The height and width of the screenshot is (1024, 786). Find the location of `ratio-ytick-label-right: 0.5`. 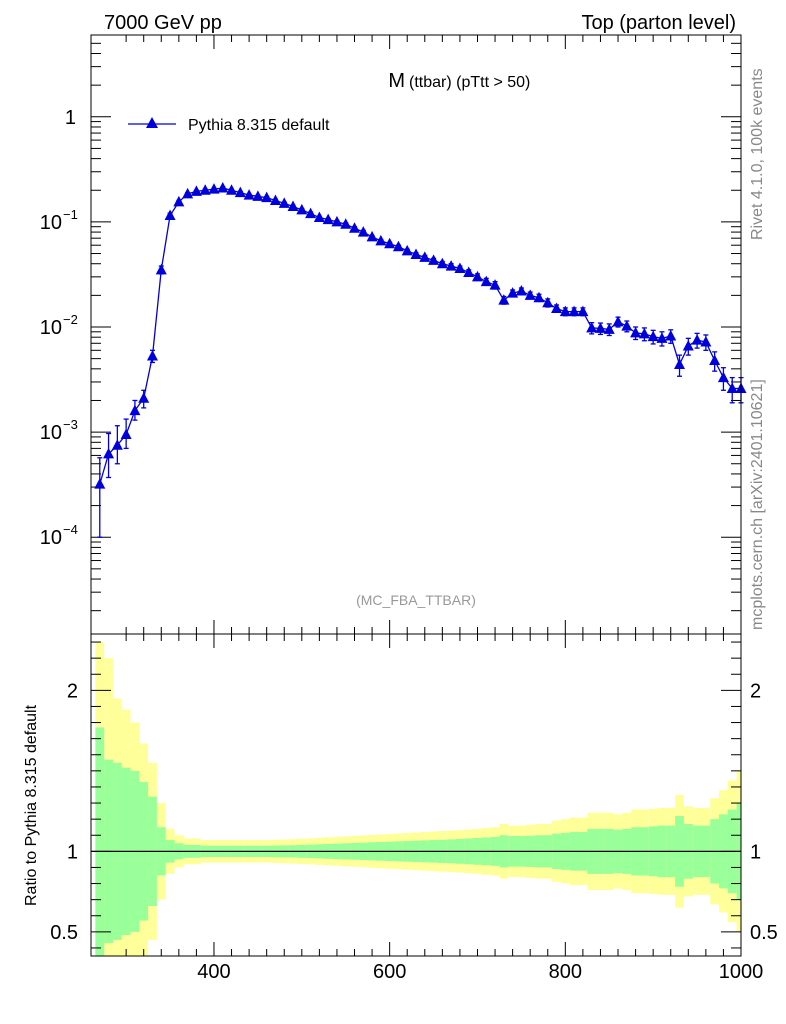

ratio-ytick-label-right: 0.5 is located at coordinates (764, 933).